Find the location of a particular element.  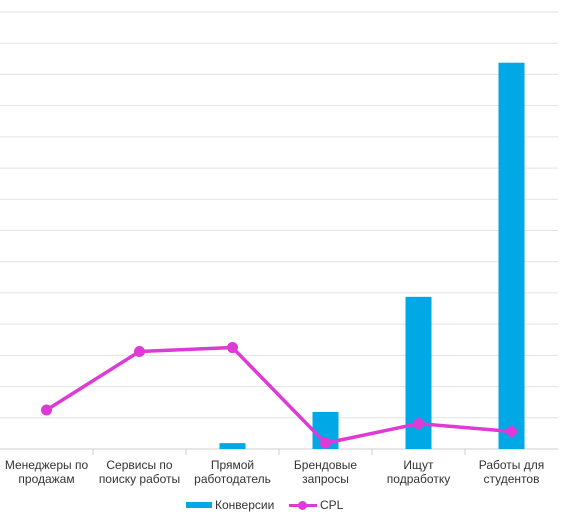

category-label: Брендовые запросы is located at coordinates (325, 472).